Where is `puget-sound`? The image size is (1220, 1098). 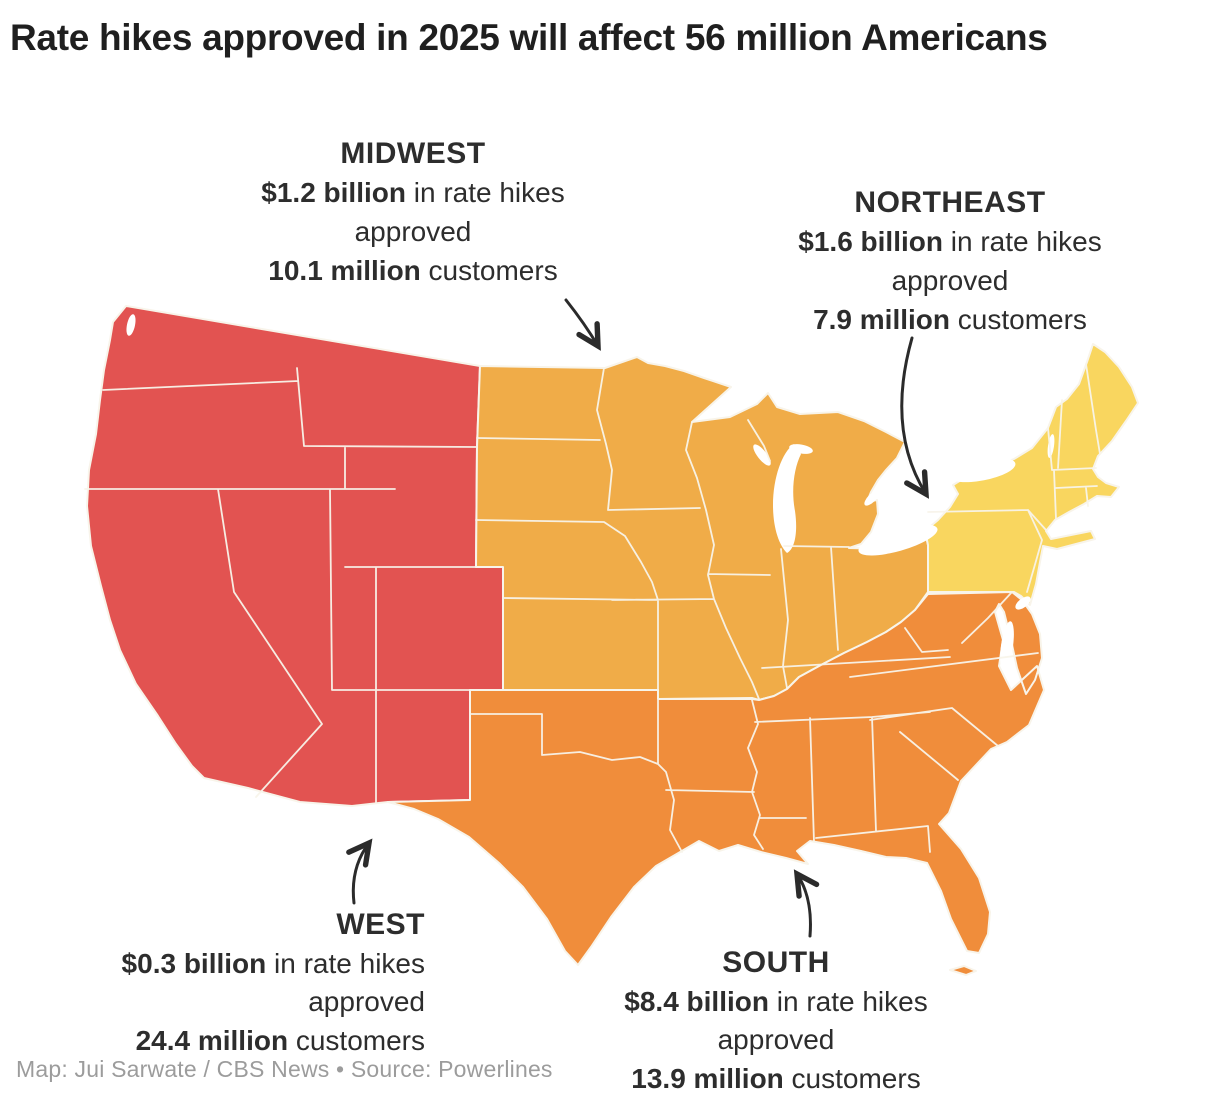 puget-sound is located at coordinates (131, 325).